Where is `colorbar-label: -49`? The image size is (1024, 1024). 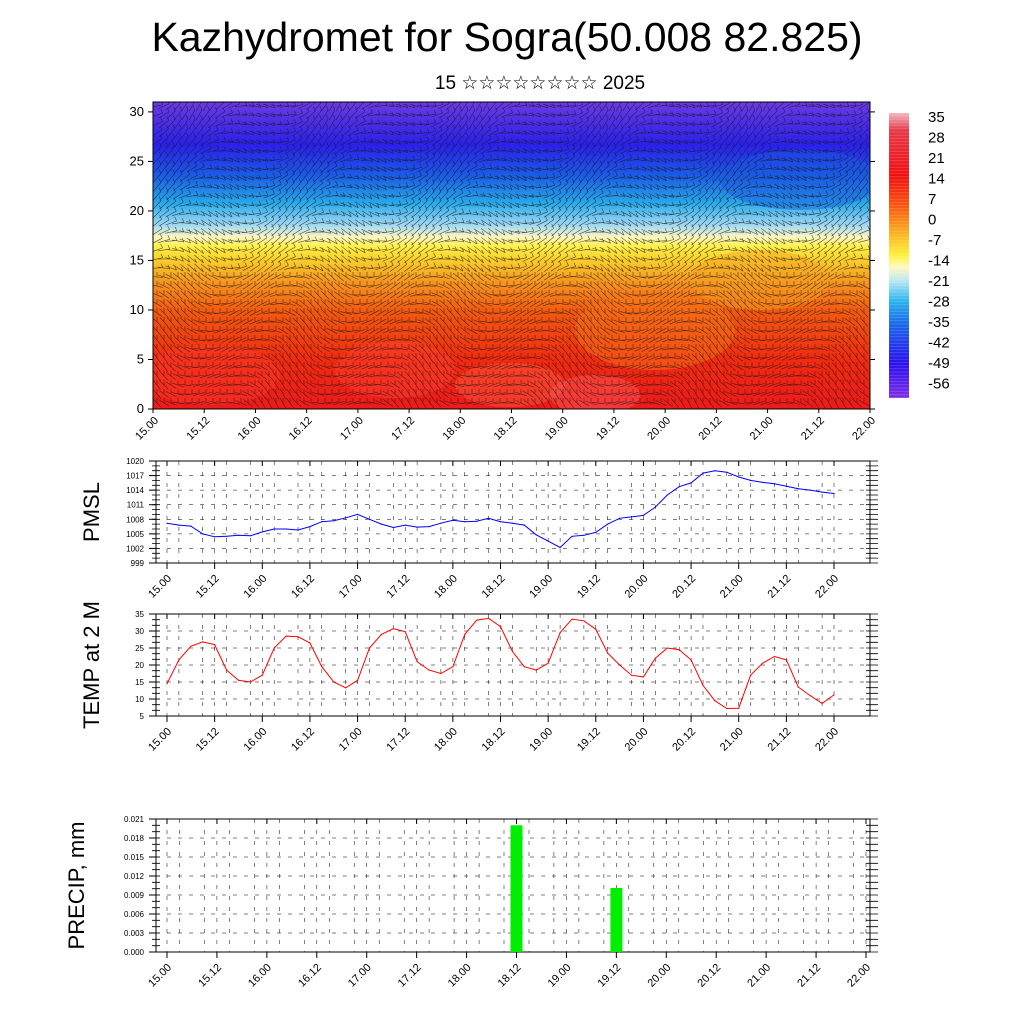
colorbar-label: -49 is located at coordinates (939, 363).